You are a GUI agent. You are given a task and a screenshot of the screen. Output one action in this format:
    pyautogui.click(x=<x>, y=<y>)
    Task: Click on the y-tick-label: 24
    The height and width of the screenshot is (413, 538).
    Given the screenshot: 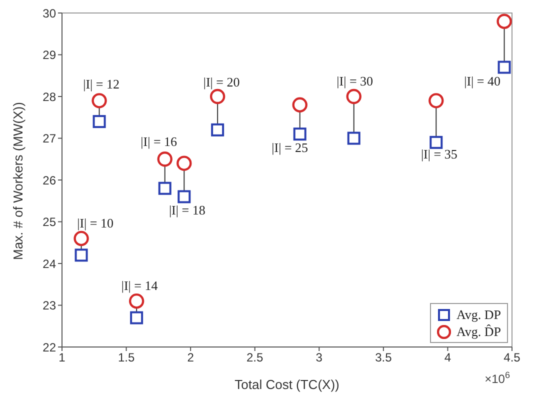 What is the action you would take?
    pyautogui.click(x=49, y=263)
    